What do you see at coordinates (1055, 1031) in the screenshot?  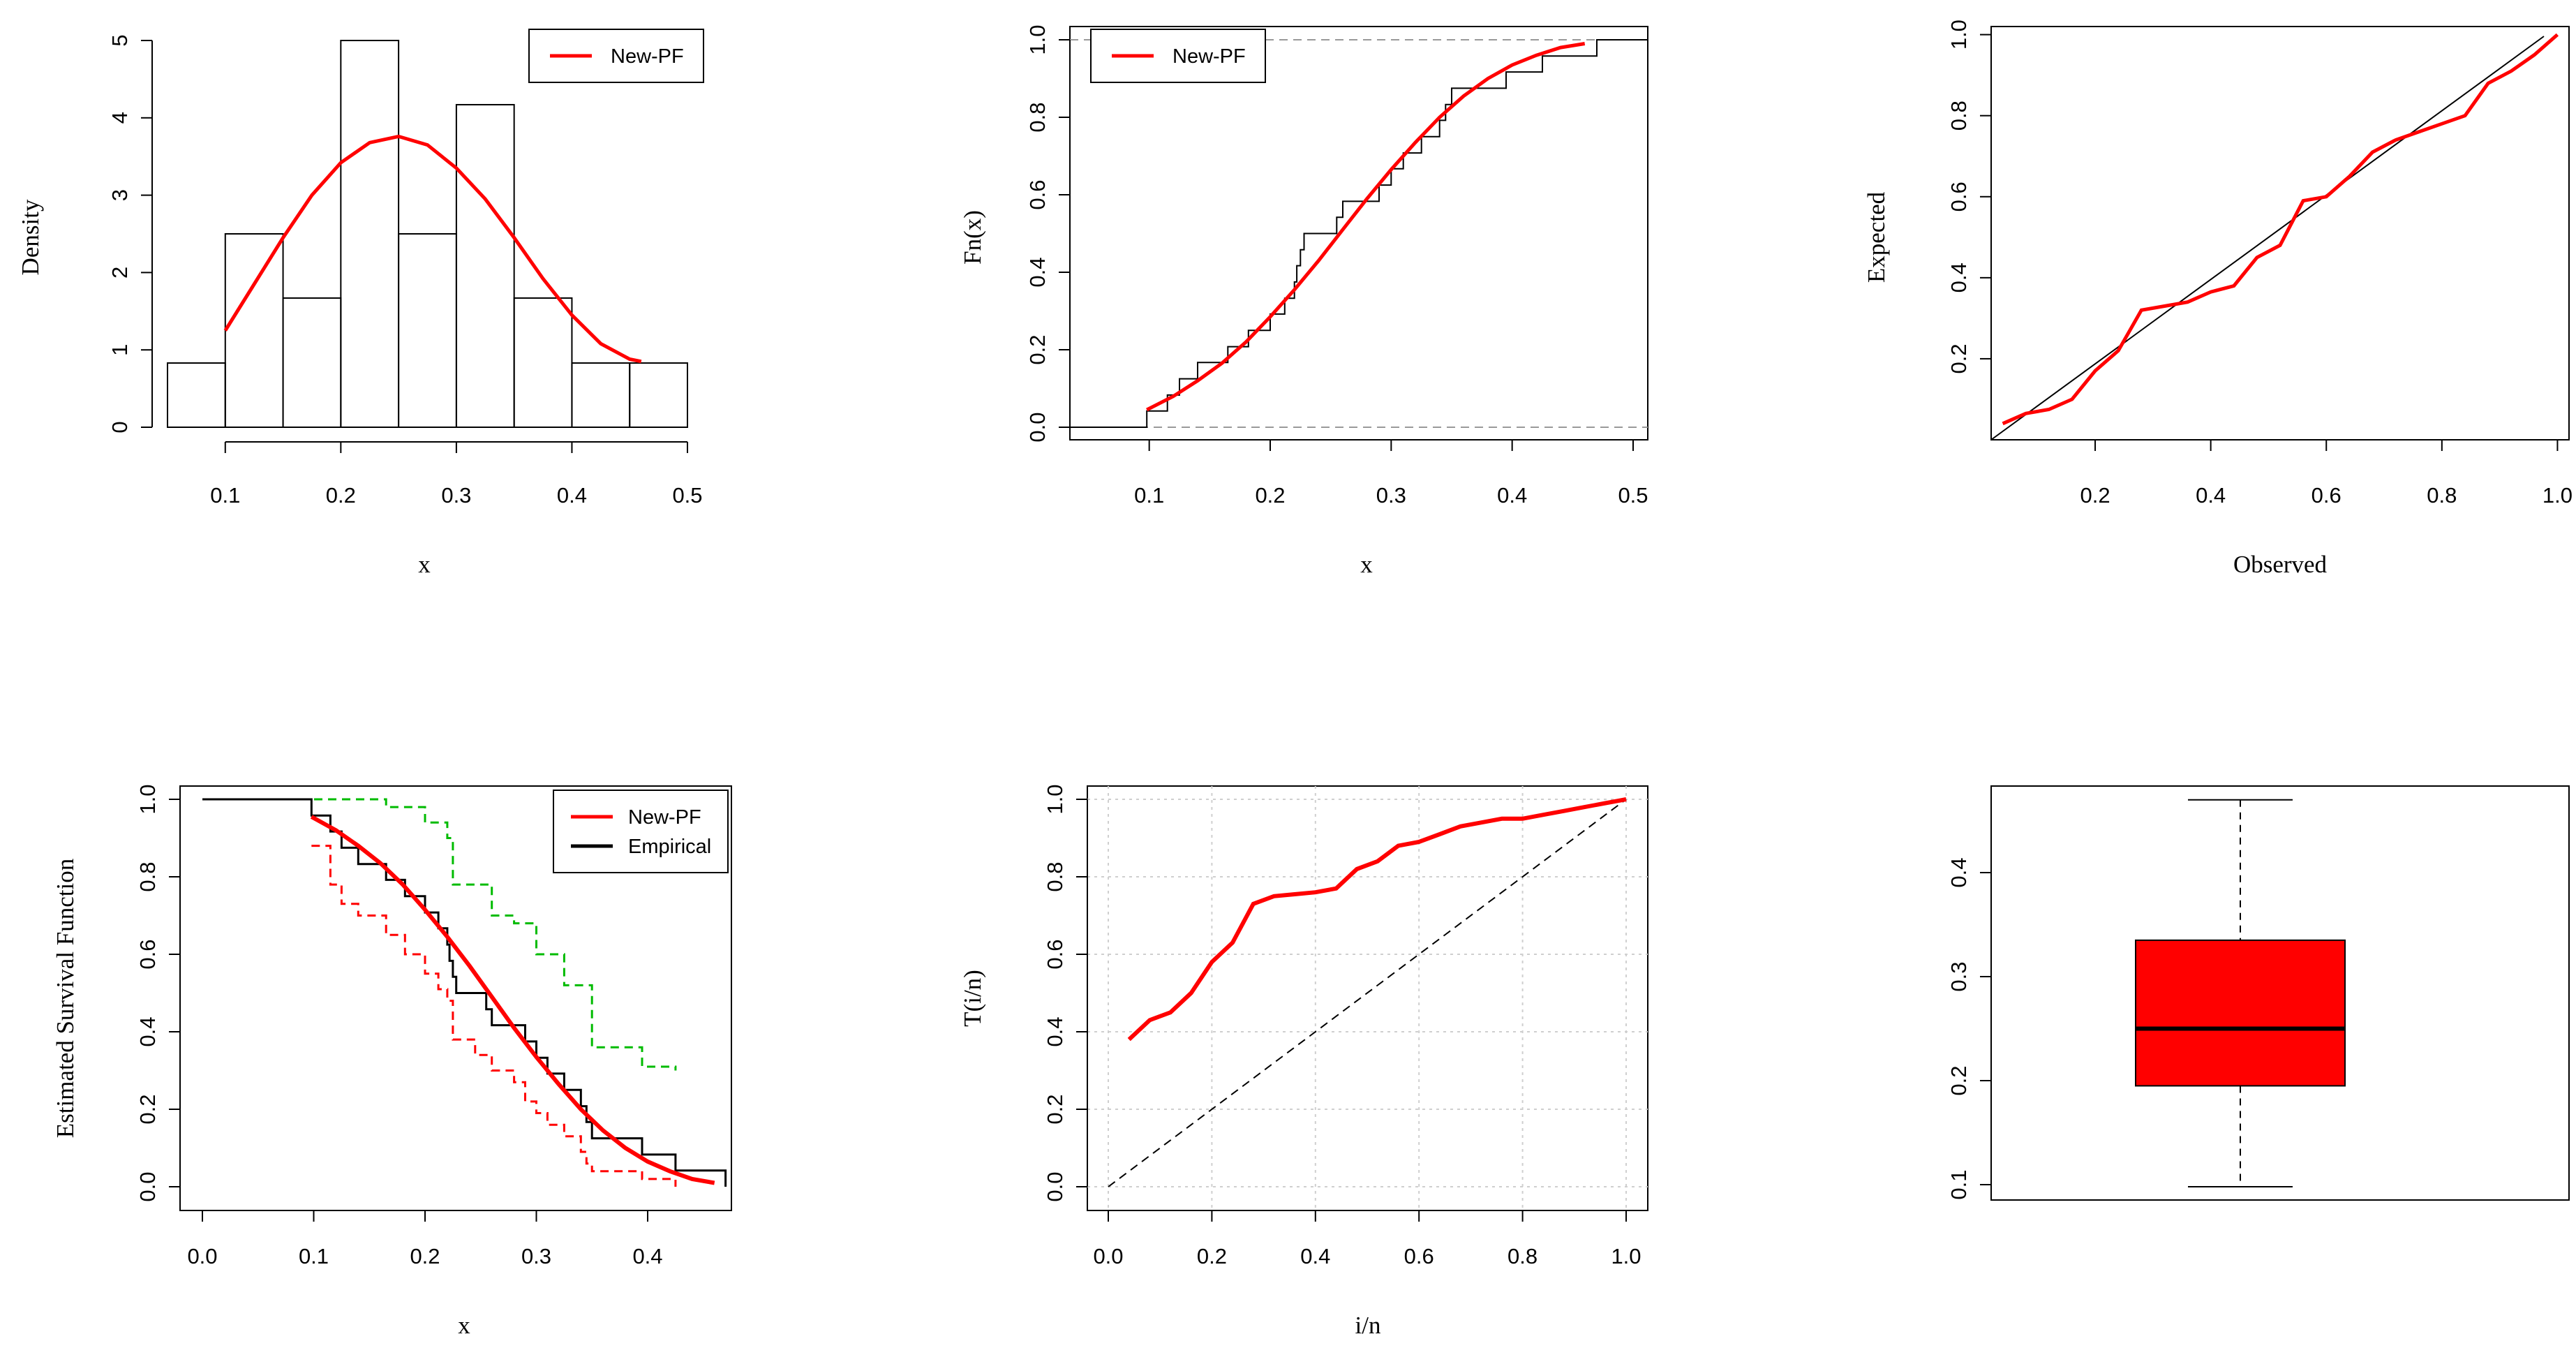 I see `ttt-y-tick-label-2: 0.4` at bounding box center [1055, 1031].